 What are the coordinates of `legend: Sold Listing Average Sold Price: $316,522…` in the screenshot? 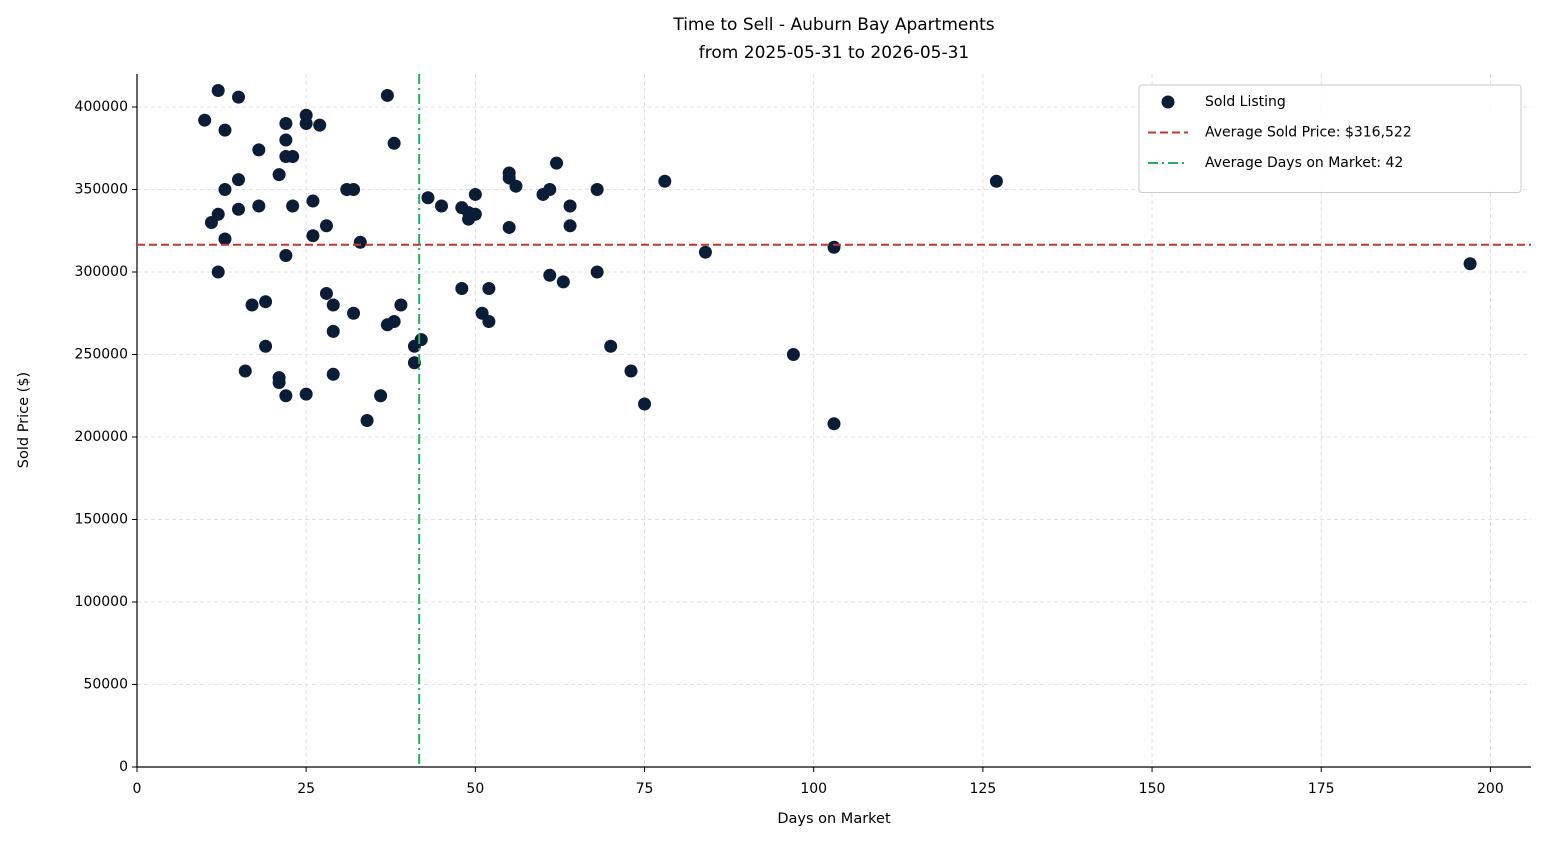 It's located at (1330, 138).